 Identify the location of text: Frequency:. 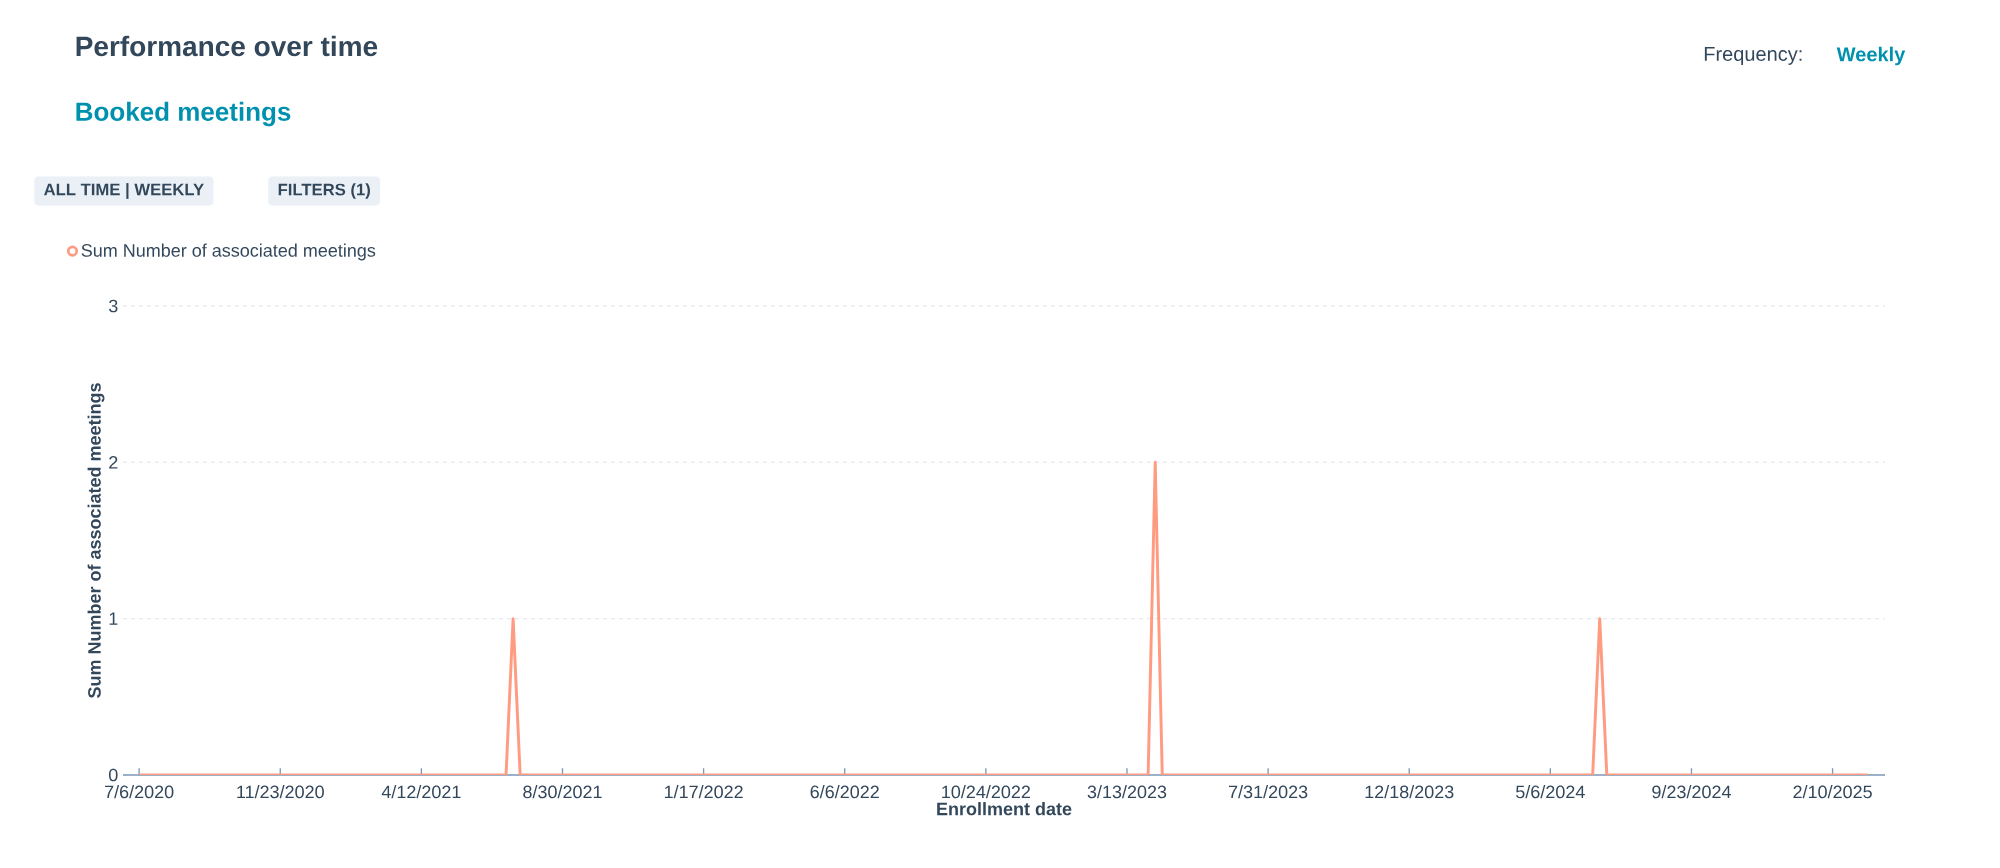
(1753, 56).